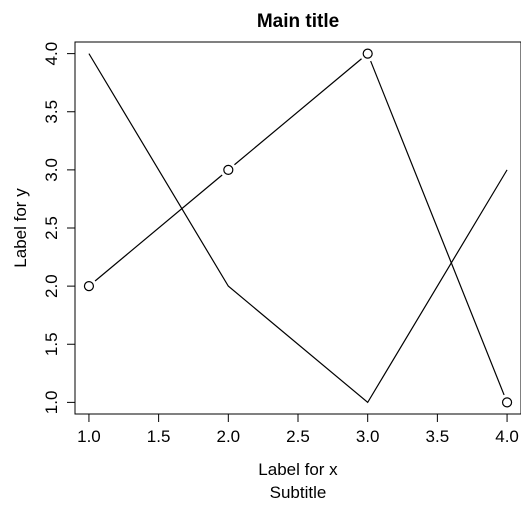  I want to click on x-tick-label: 3.0, so click(368, 436).